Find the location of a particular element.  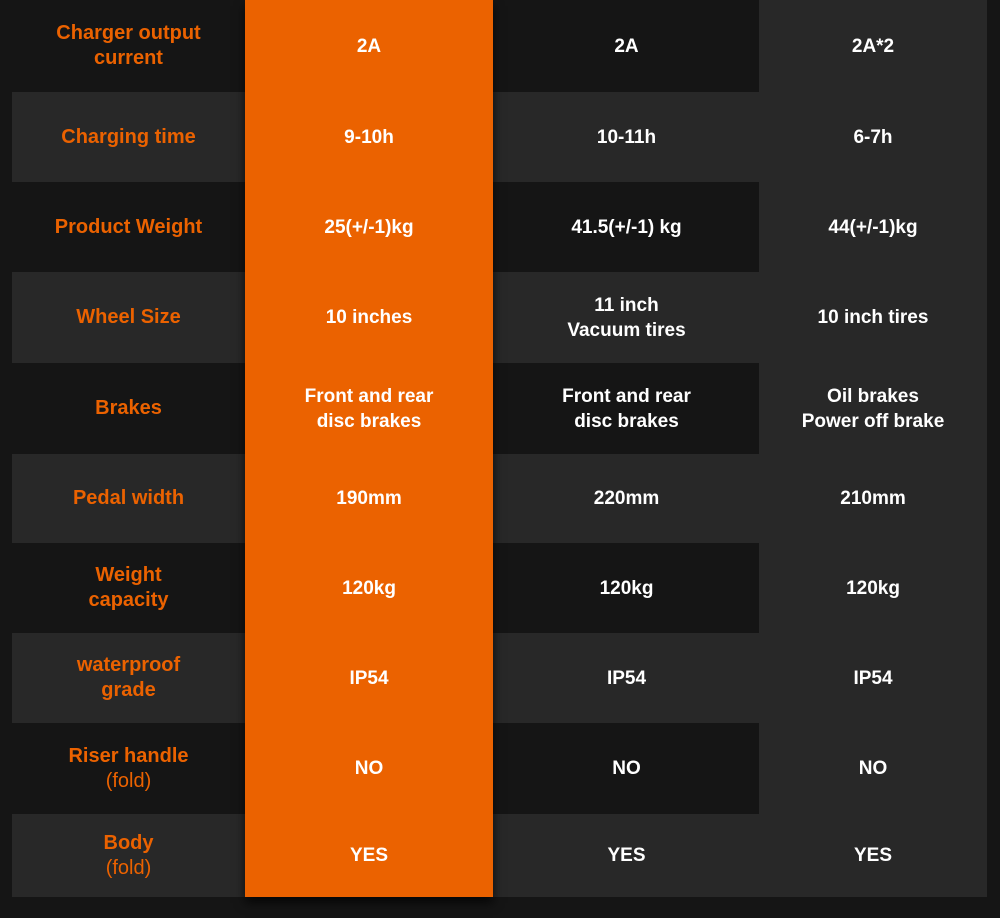

value-cell-product-2: IP54 is located at coordinates (626, 678).